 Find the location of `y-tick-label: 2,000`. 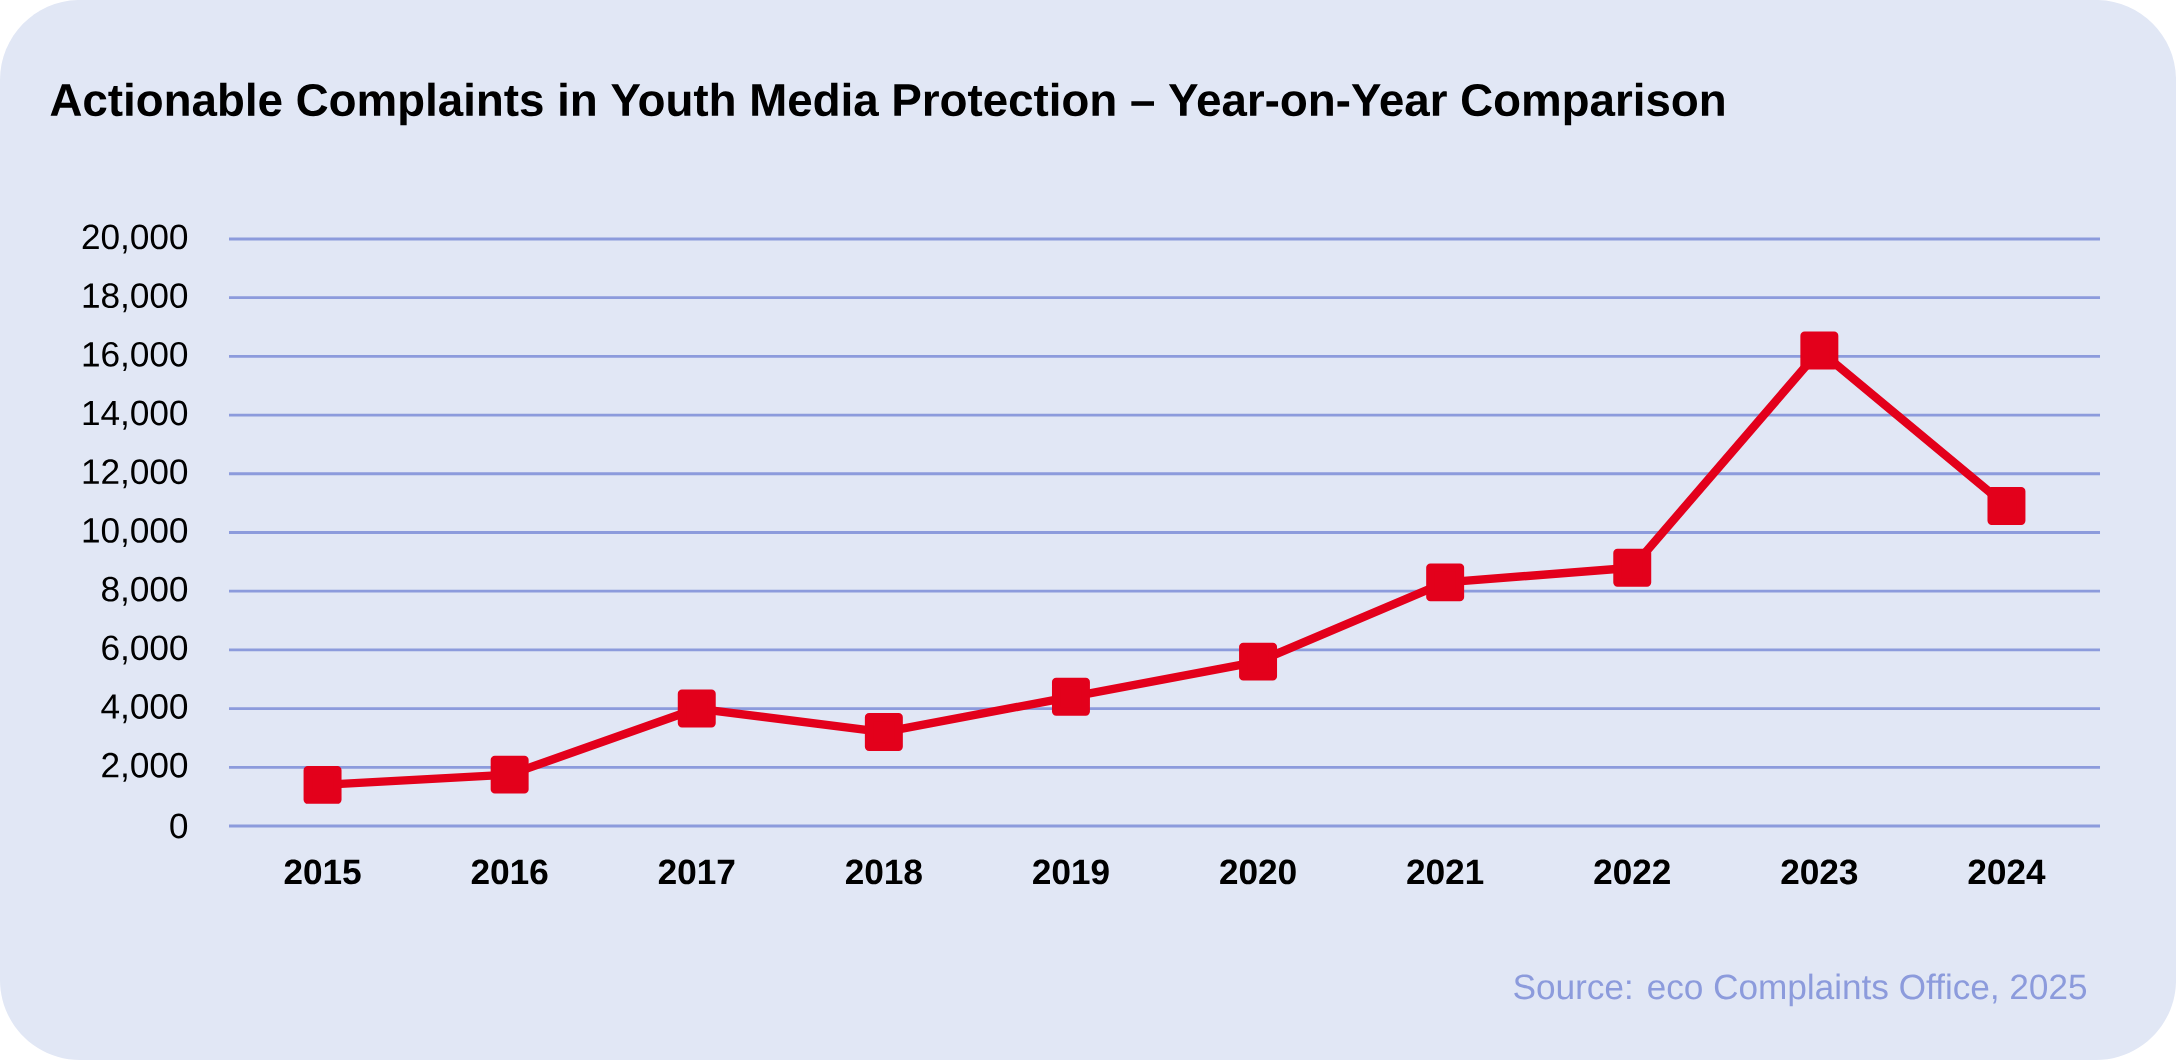

y-tick-label: 2,000 is located at coordinates (145, 767).